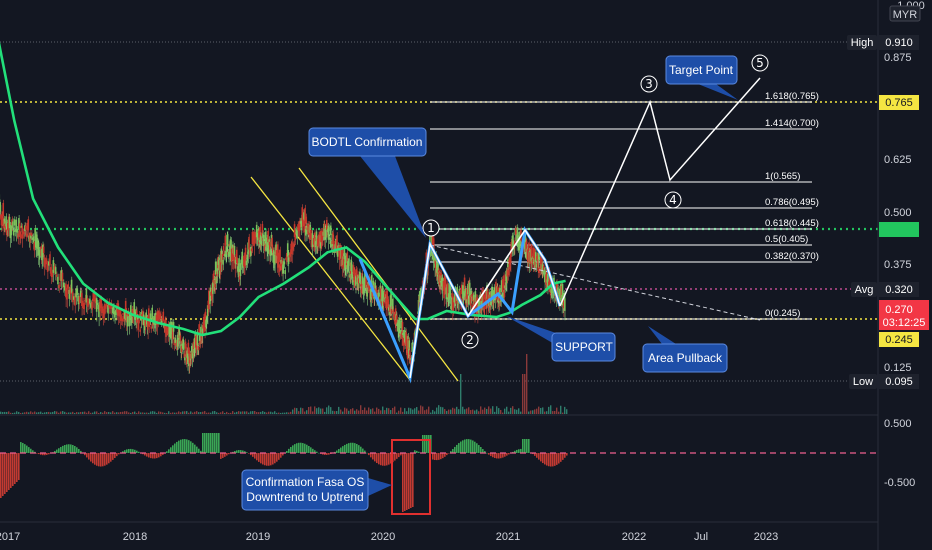 Image resolution: width=932 pixels, height=550 pixels. What do you see at coordinates (439, 532) in the screenshot?
I see `time-axis: 2017 2018 2019 2020 2021 2022 Jul 2023` at bounding box center [439, 532].